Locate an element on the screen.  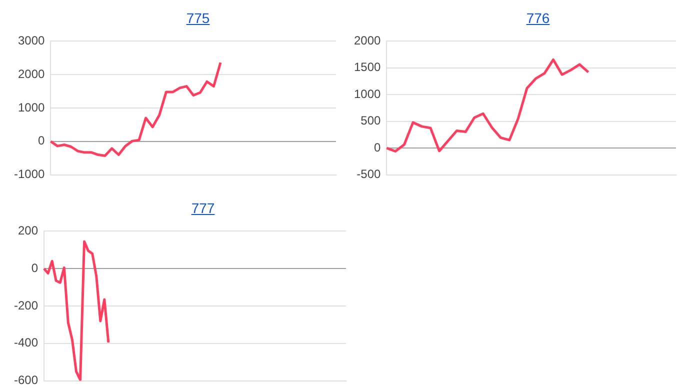
chart-title: 777 is located at coordinates (203, 208).